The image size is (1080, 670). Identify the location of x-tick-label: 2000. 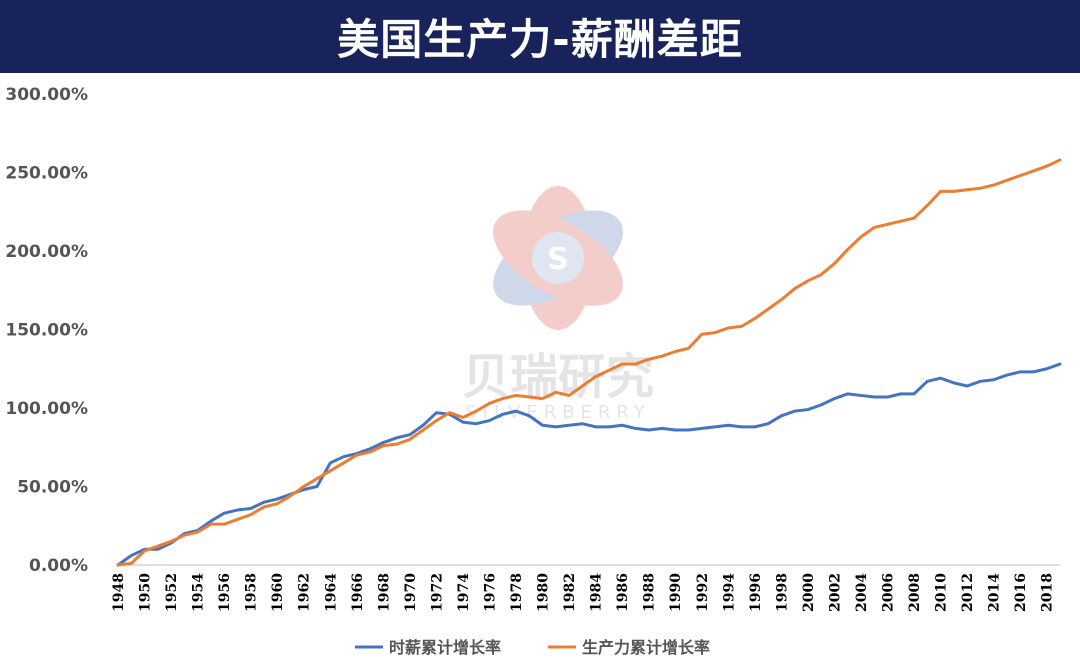
(809, 592).